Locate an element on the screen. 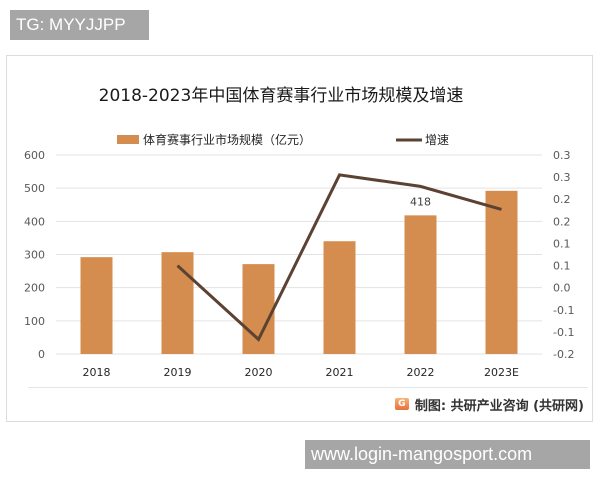  bar-2021 is located at coordinates (339, 297).